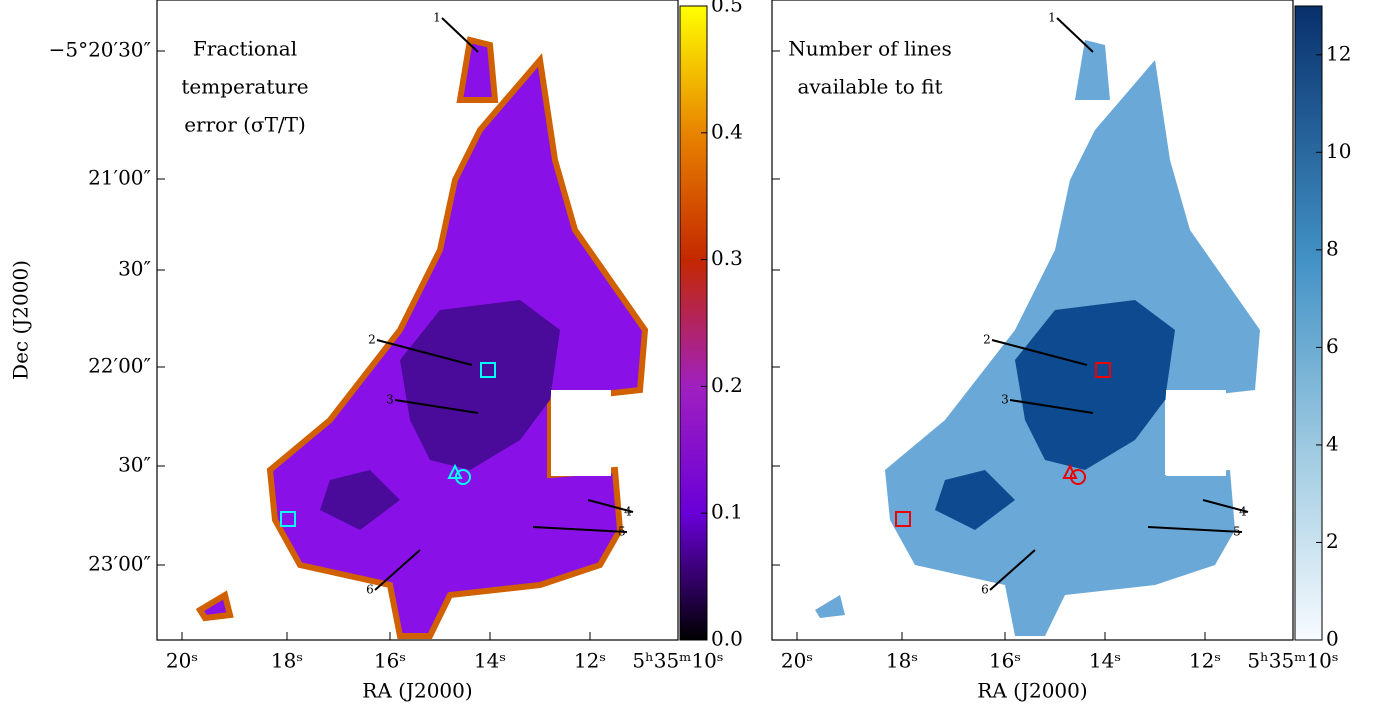  Describe the element at coordinates (21, 320) in the screenshot. I see `y-axis-label: Dec (J2000)` at that location.